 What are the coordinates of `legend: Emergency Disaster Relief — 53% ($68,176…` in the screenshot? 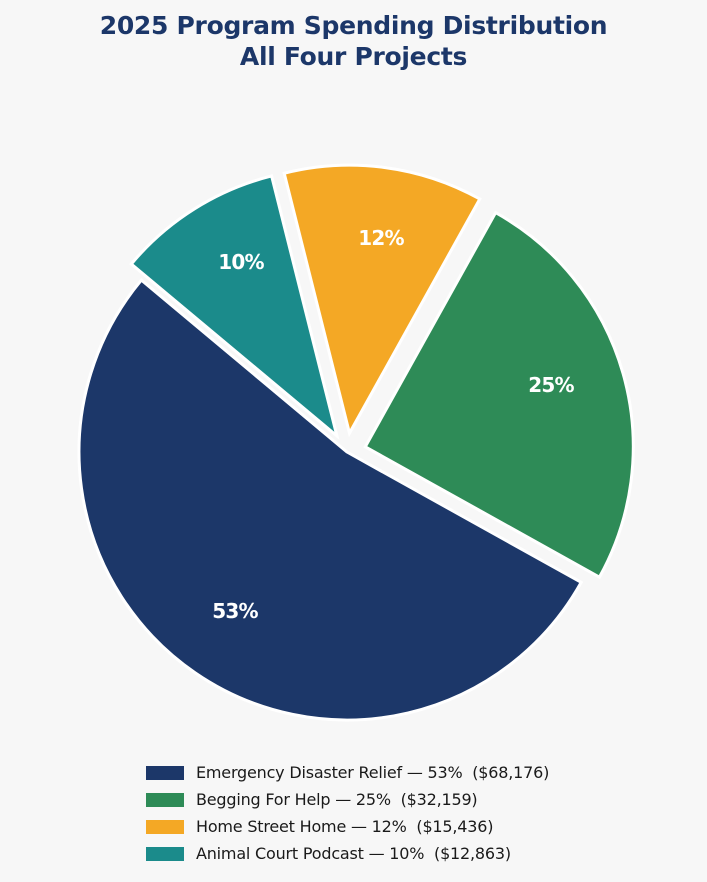 It's located at (347, 813).